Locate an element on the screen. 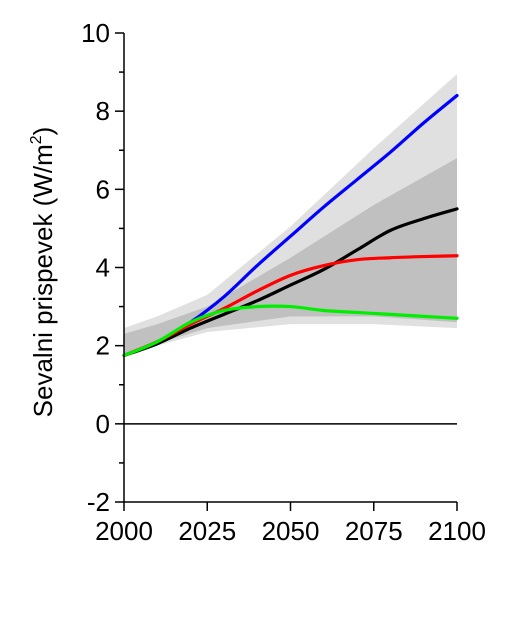 The image size is (510, 620). y-tick-label: 2 is located at coordinates (103, 346).